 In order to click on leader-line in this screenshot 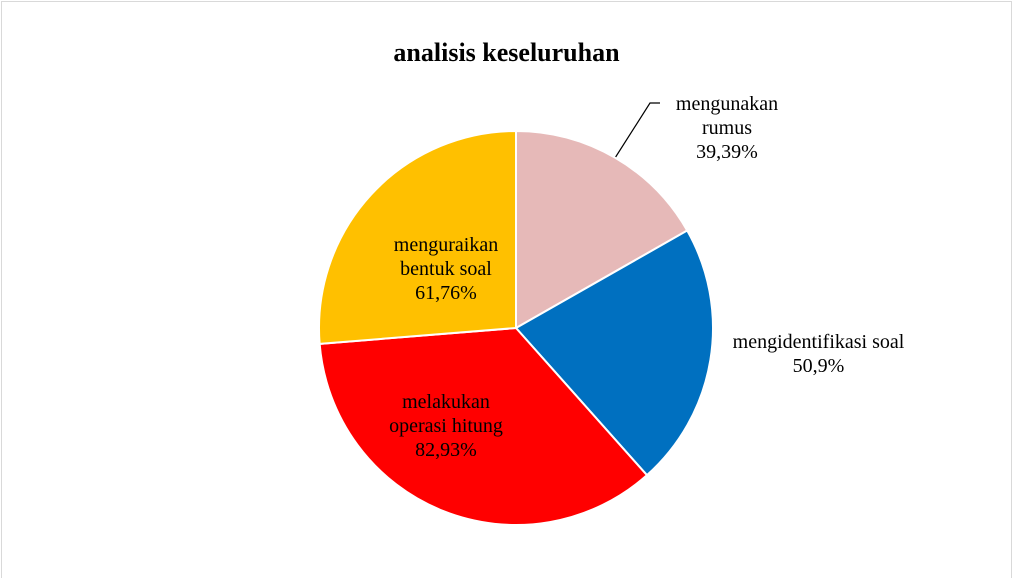, I will do `click(637, 130)`.